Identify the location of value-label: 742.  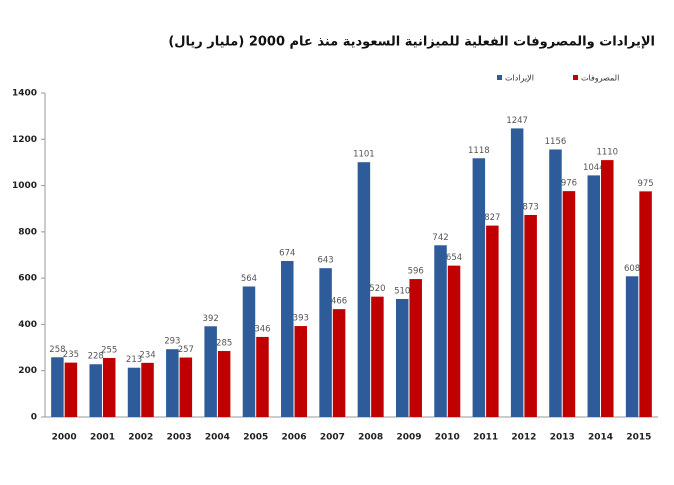
(440, 238).